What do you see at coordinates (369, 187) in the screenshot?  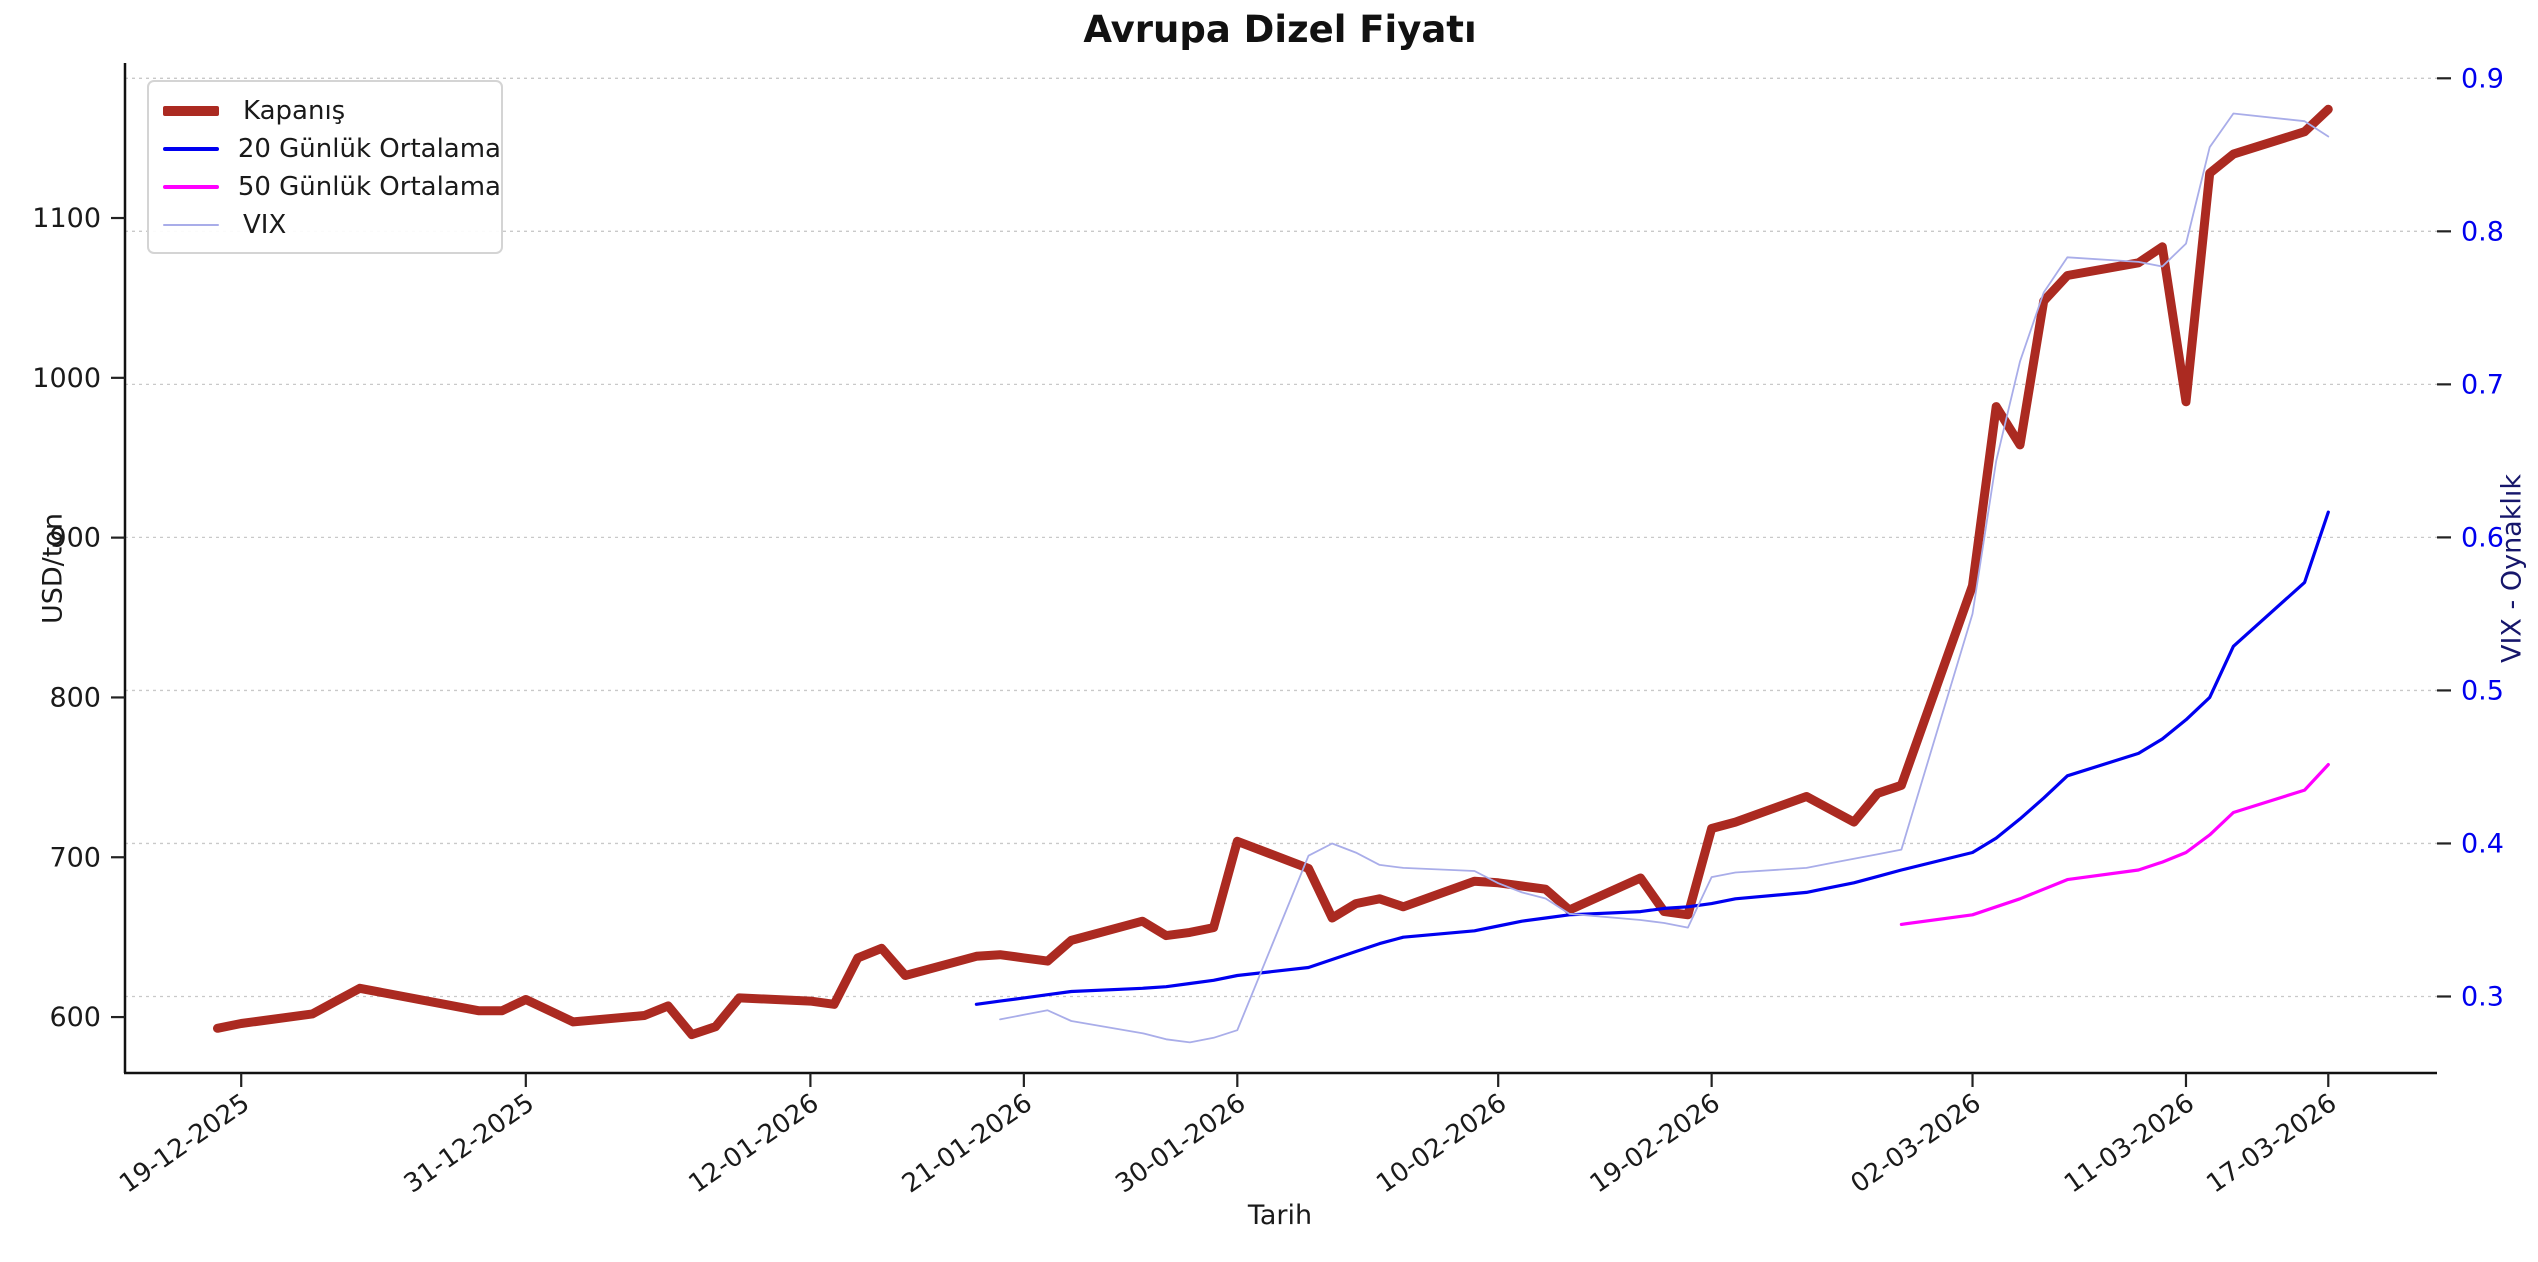 I see `legend-label: 50 Günlük Ortalama` at bounding box center [369, 187].